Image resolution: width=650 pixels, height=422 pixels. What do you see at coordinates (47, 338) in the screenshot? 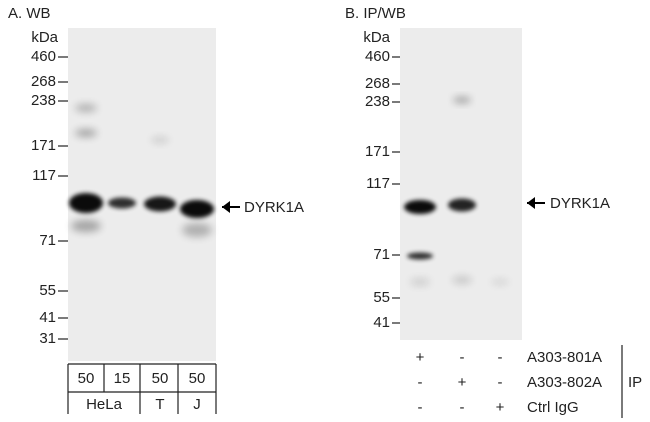
I see `marker-label: 31` at bounding box center [47, 338].